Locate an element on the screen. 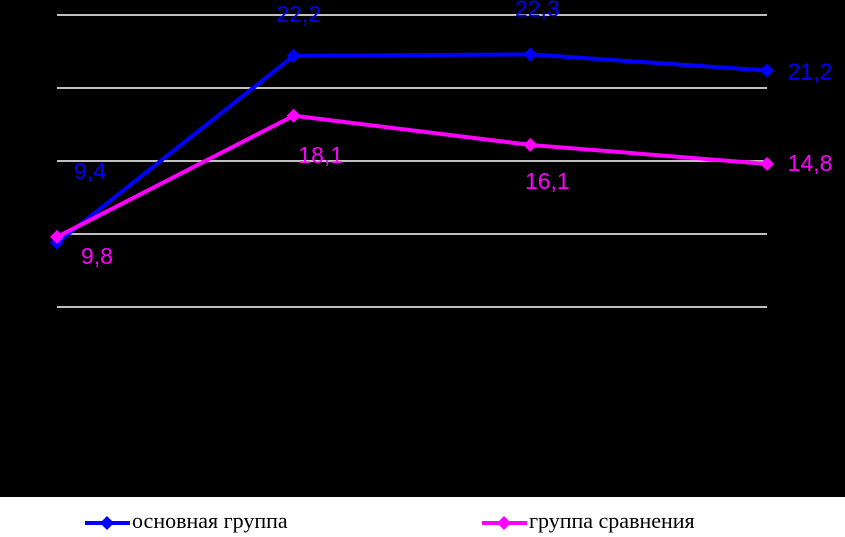 The width and height of the screenshot is (845, 537). data-label: 9,4 is located at coordinates (90, 171).